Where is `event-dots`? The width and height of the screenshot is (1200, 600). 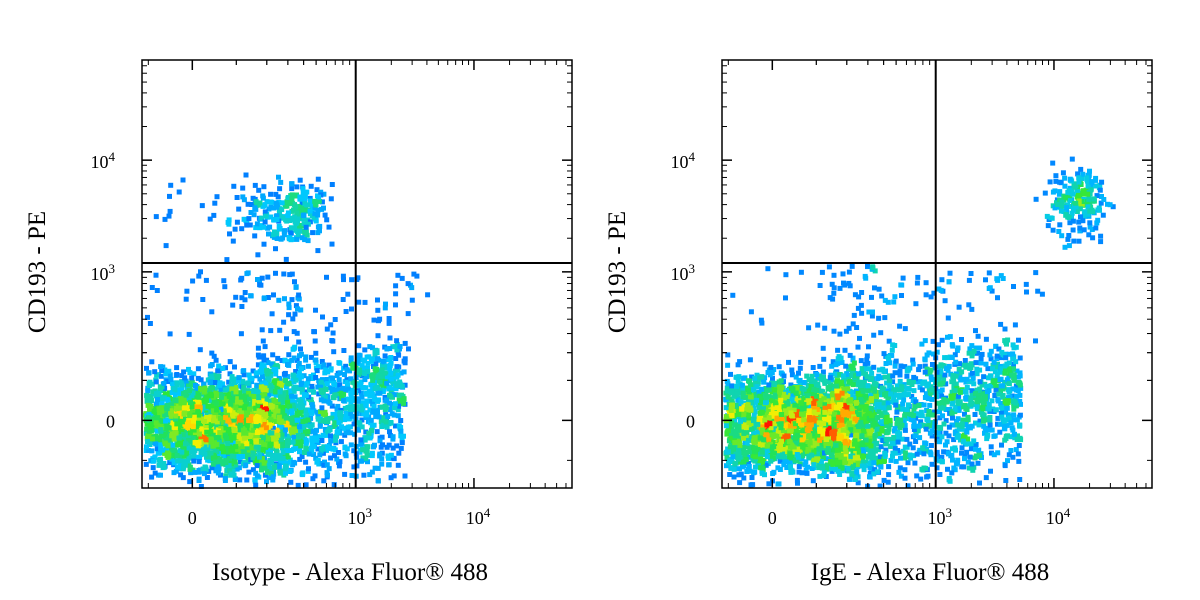 event-dots is located at coordinates (287, 330).